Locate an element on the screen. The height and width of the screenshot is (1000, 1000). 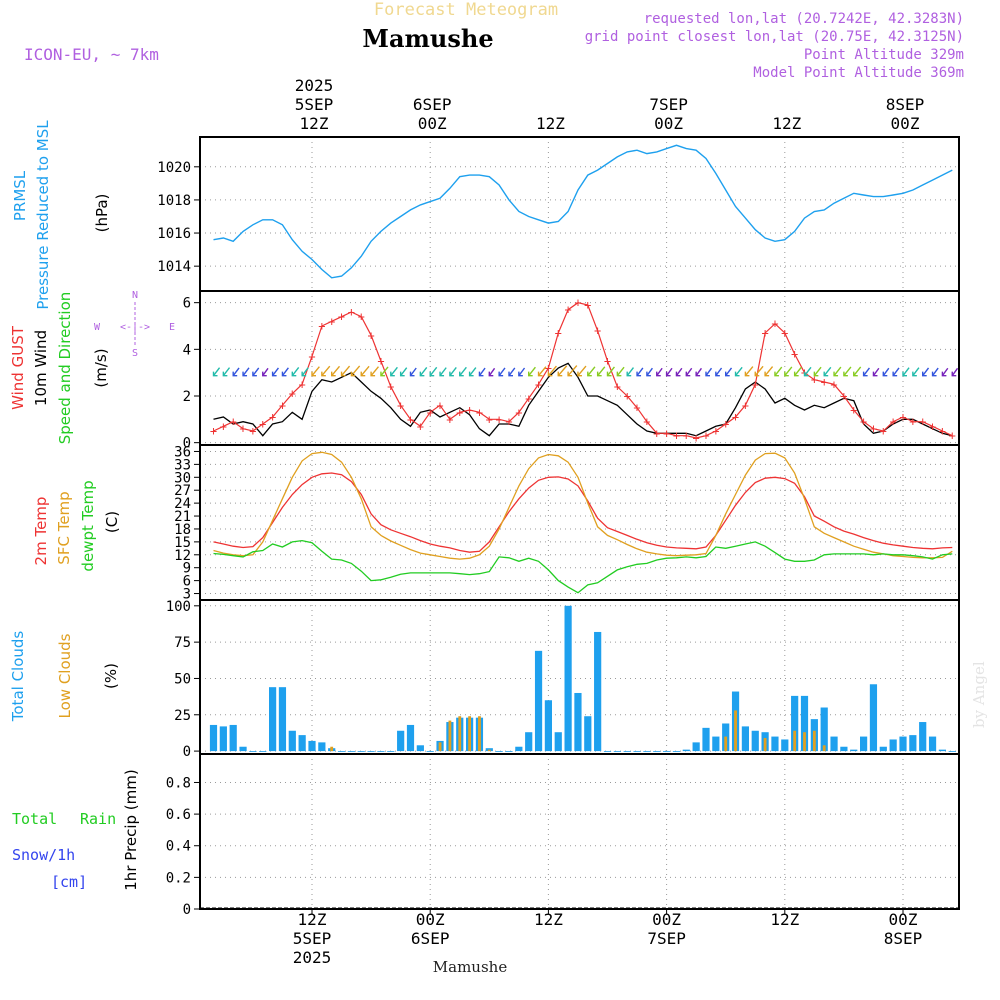
wind-10m-line is located at coordinates (583, 399).